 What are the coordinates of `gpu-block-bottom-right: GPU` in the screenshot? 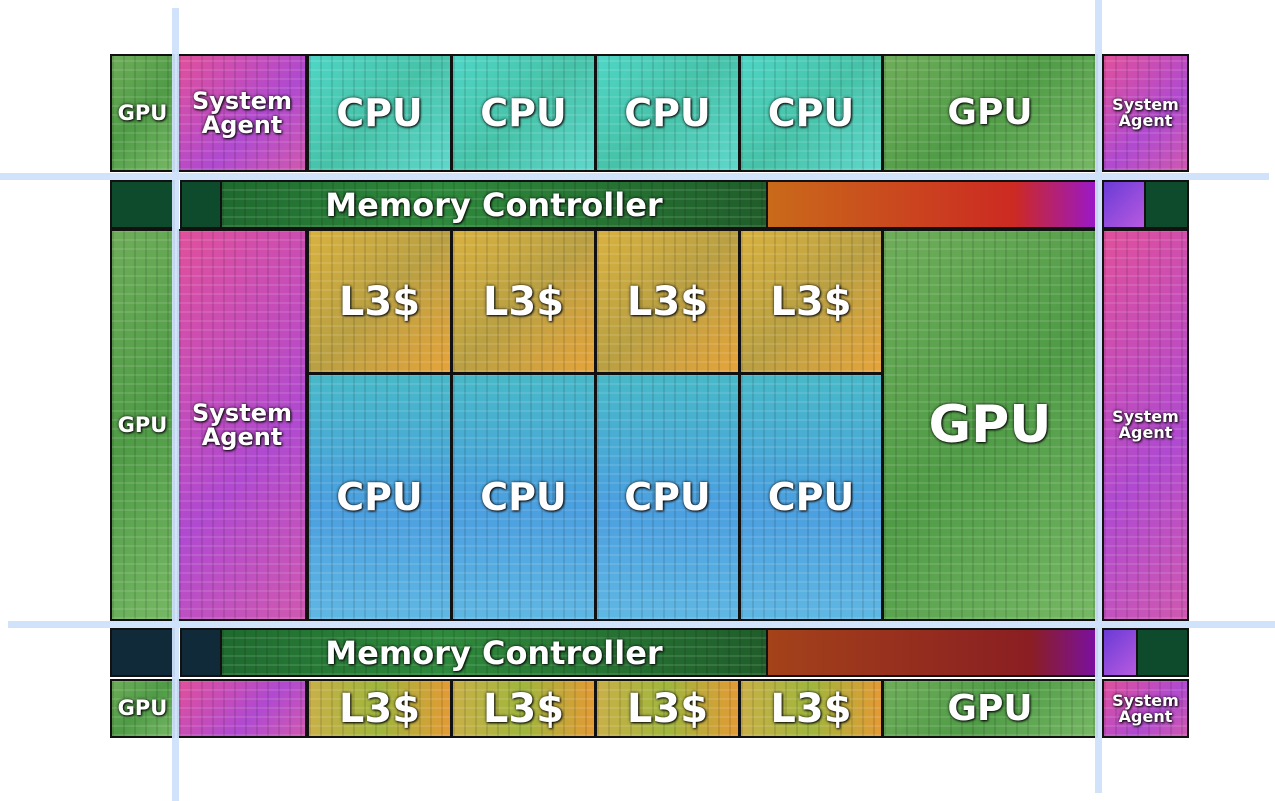 It's located at (990, 708).